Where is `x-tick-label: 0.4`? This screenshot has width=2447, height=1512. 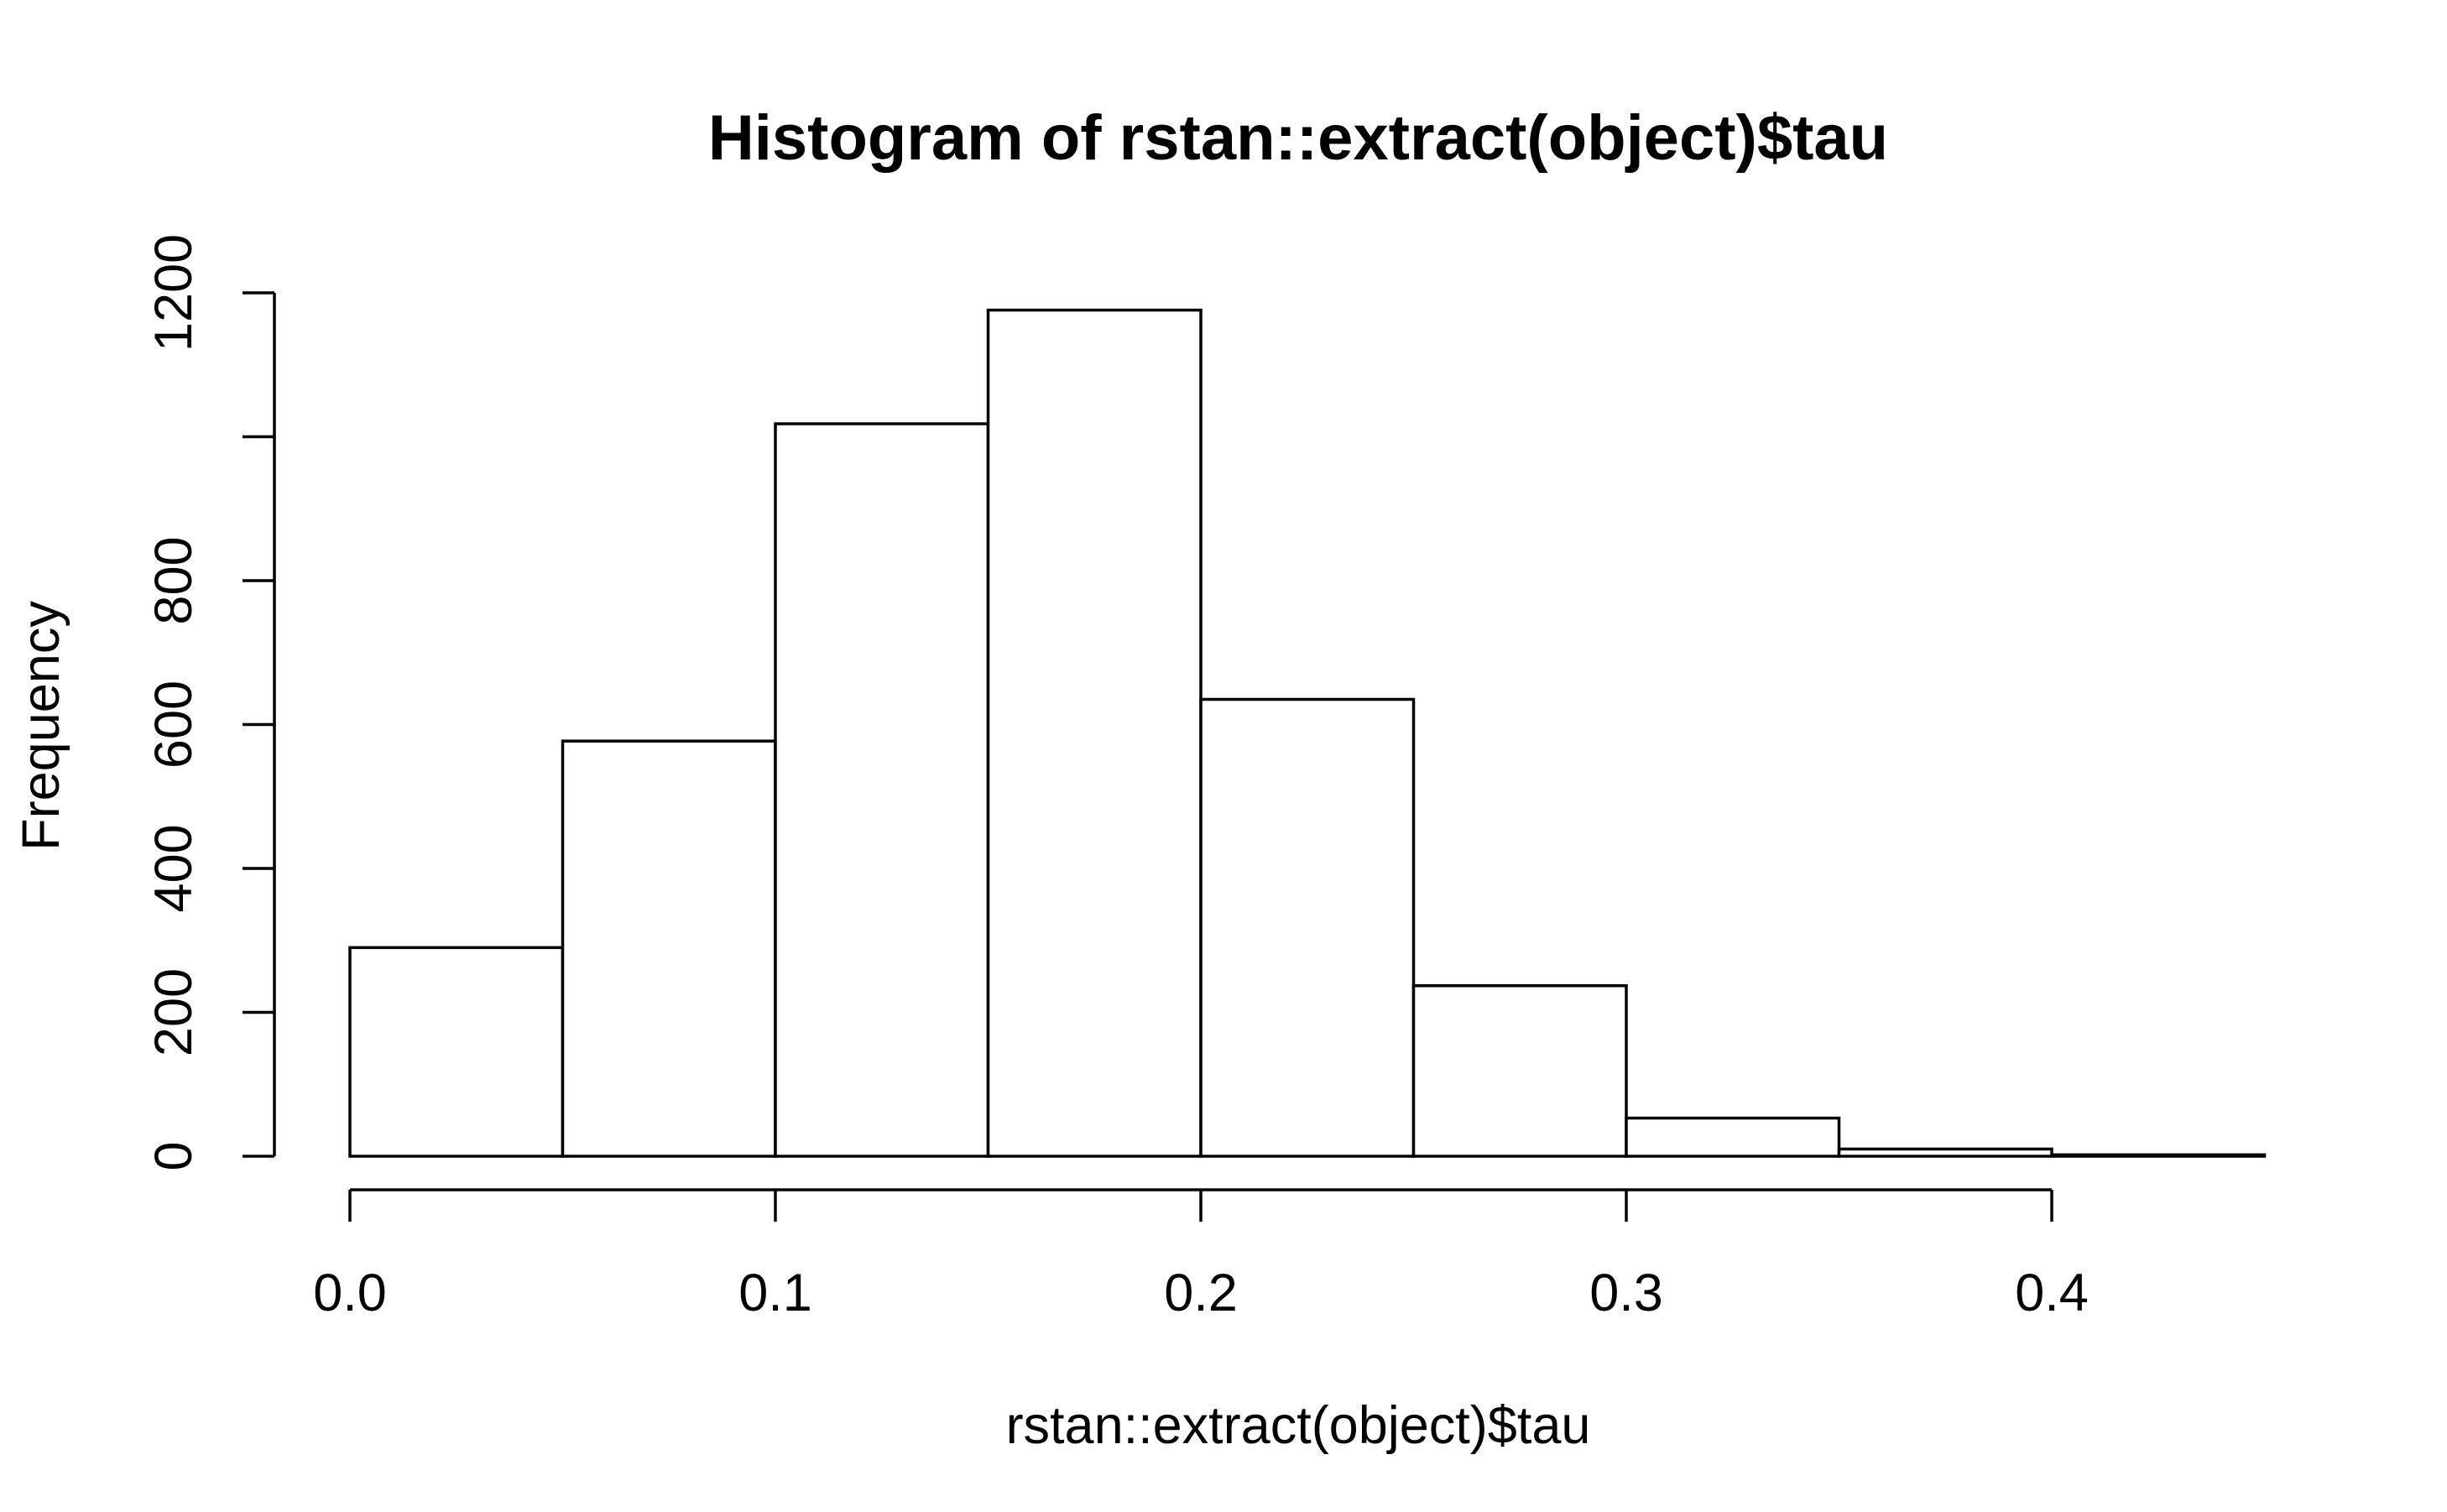 x-tick-label: 0.4 is located at coordinates (2052, 1293).